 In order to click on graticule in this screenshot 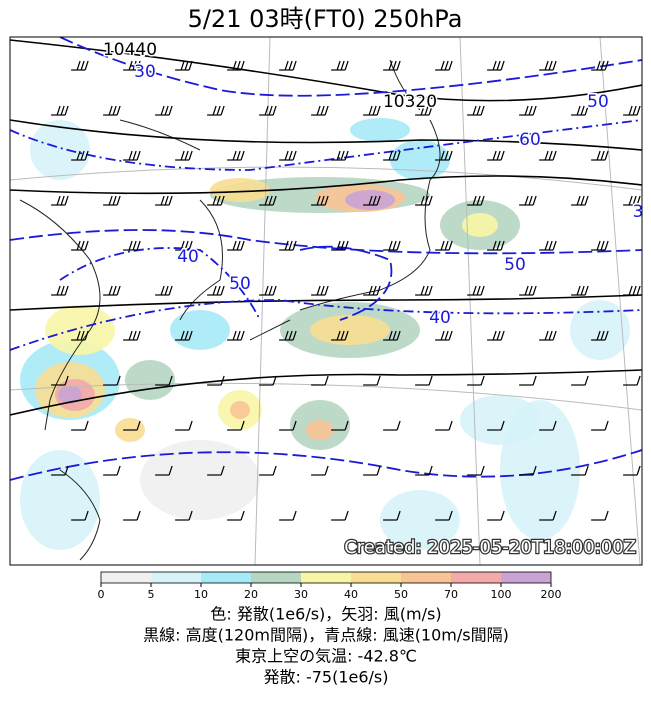, I will do `click(326, 396)`.